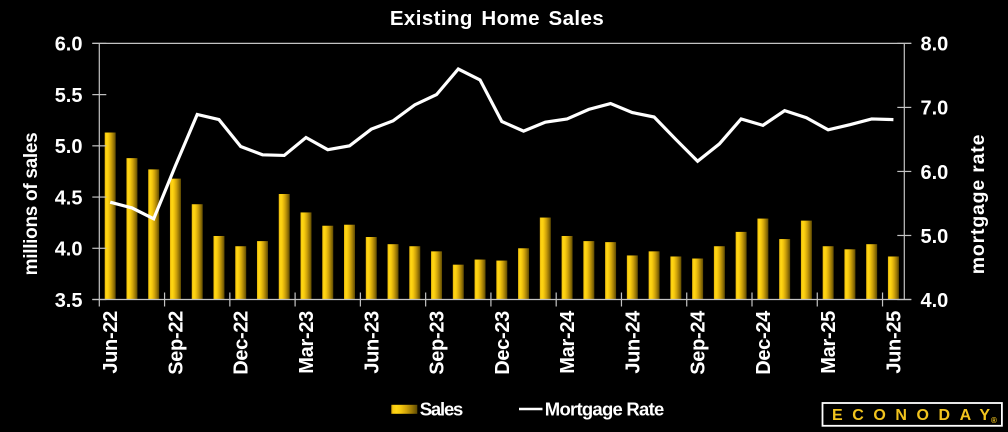 This screenshot has width=1008, height=432. Describe the element at coordinates (894, 342) in the screenshot. I see `svg-text: Jun-25` at that location.